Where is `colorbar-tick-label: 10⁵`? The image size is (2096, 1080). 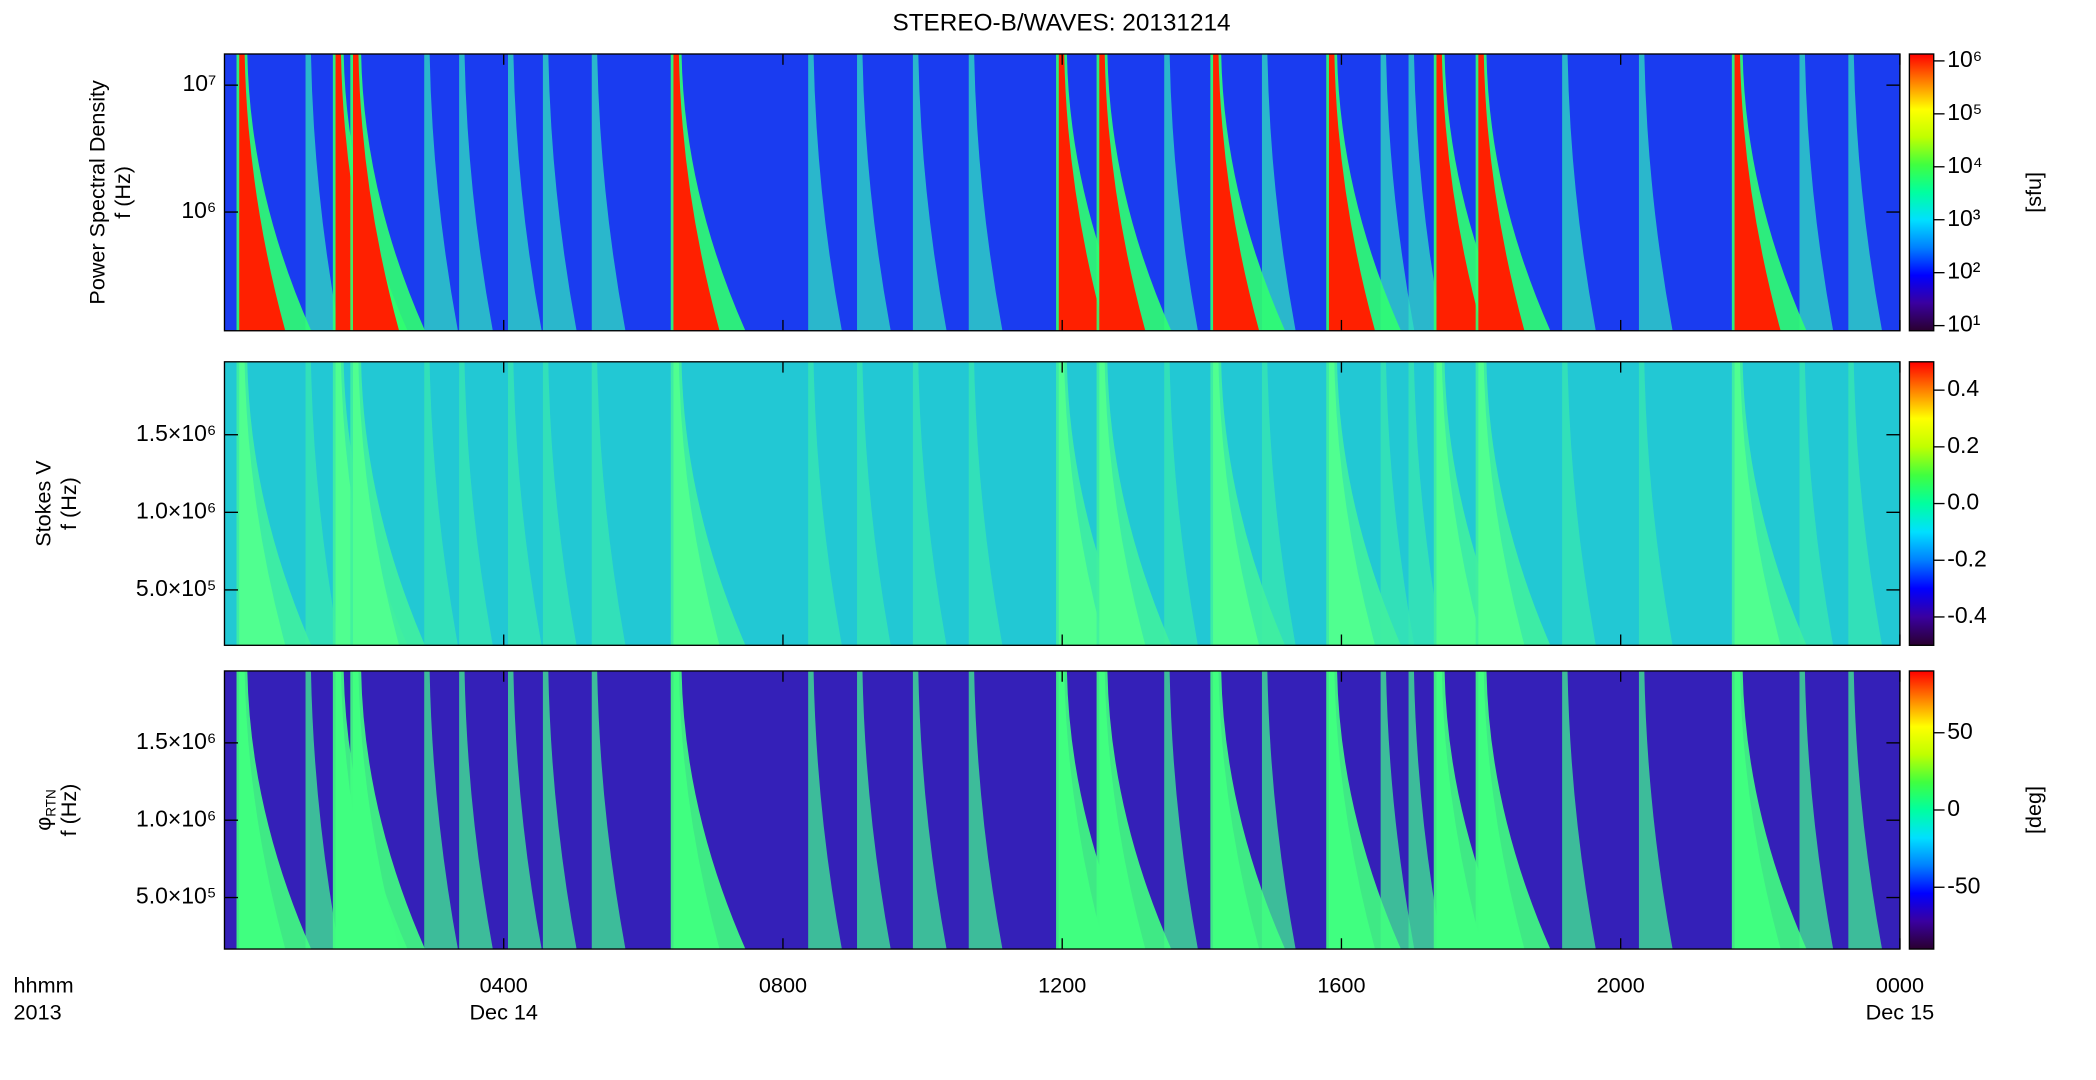
colorbar-tick-label: 10⁵ is located at coordinates (1964, 112).